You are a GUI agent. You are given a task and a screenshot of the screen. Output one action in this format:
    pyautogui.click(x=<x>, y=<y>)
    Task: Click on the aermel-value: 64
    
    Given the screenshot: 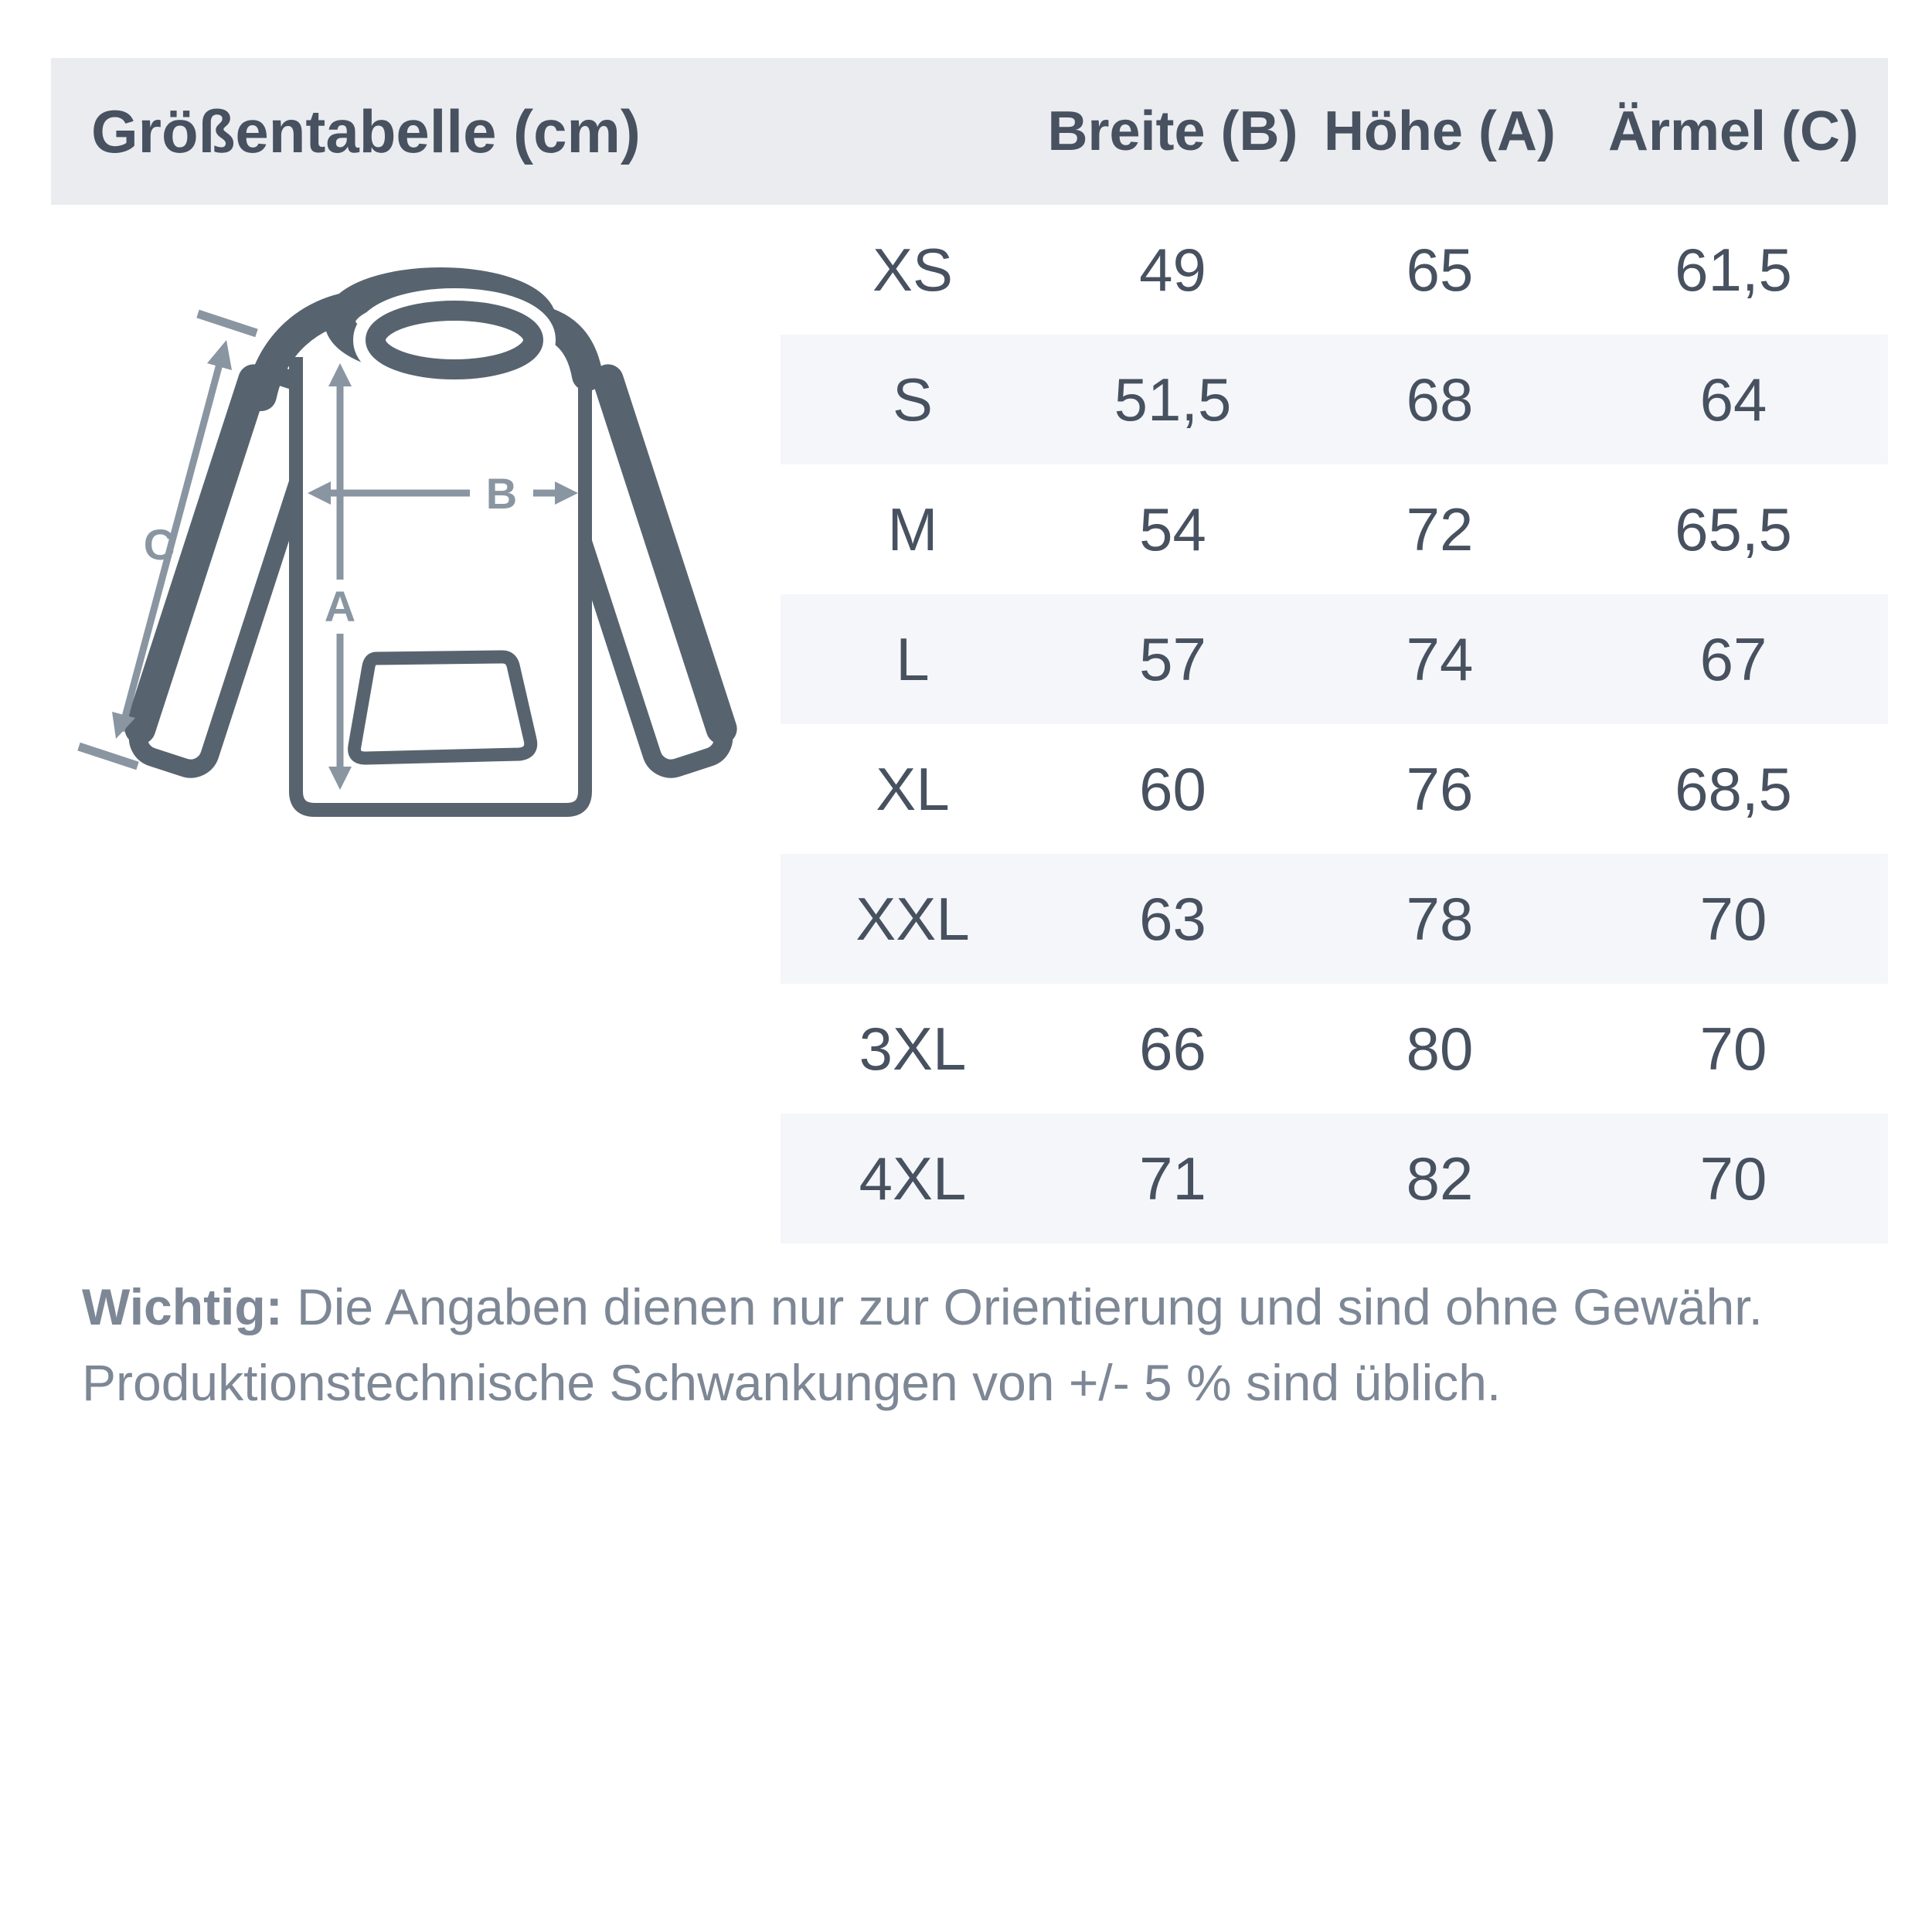 What is the action you would take?
    pyautogui.click(x=1733, y=400)
    